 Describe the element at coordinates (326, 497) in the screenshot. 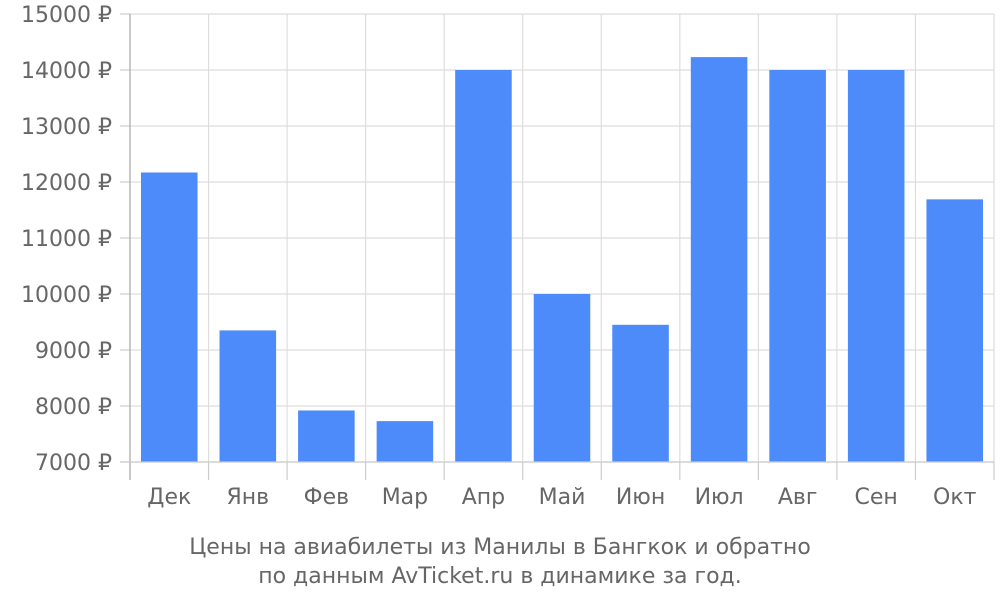

I see `x-tick-label: Фев` at that location.